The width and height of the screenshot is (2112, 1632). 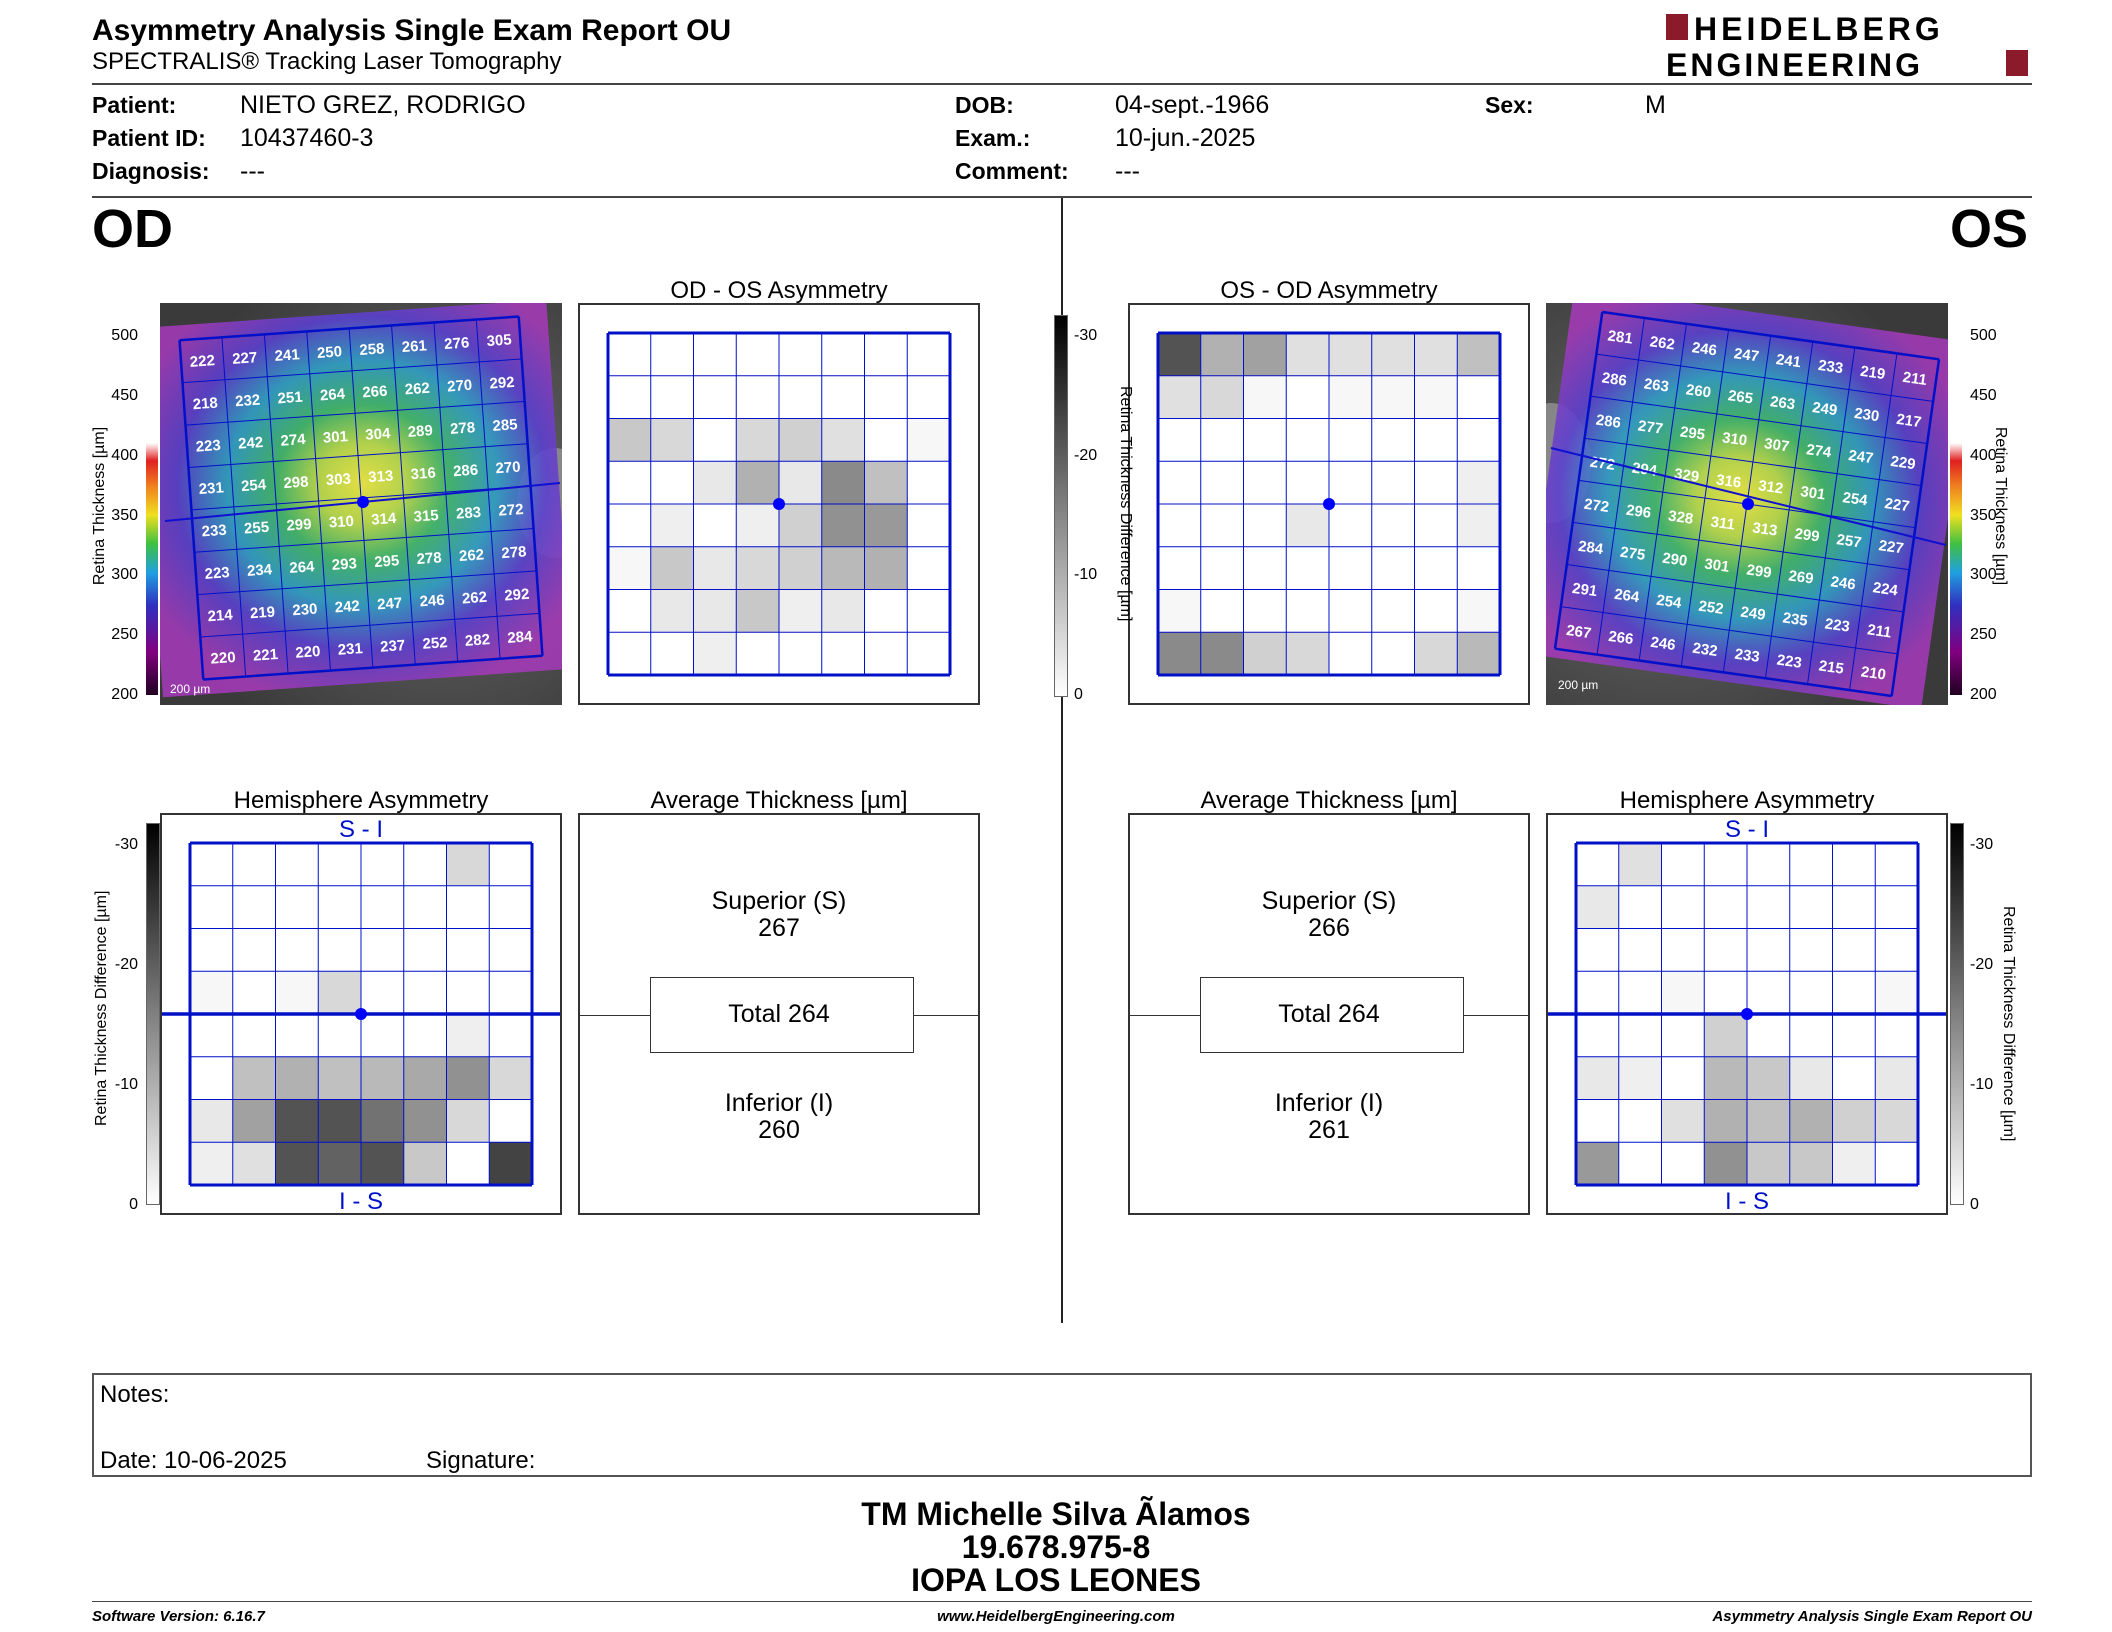 What do you see at coordinates (1086, 335) in the screenshot?
I see `asym-tick-label: -30` at bounding box center [1086, 335].